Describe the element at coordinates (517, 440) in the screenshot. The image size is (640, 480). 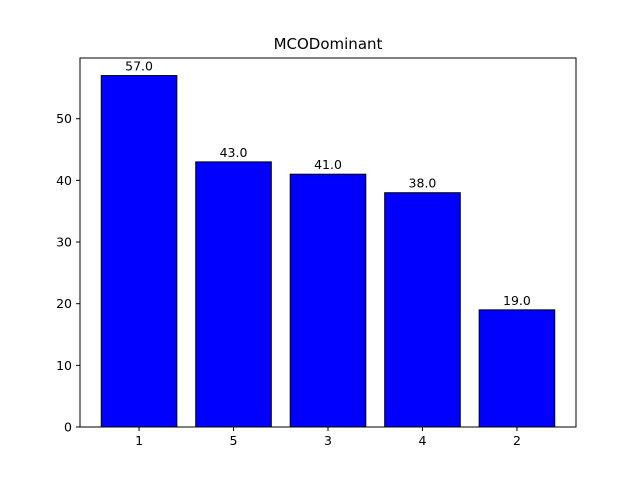
I see `x-tick-label-2: 2` at that location.